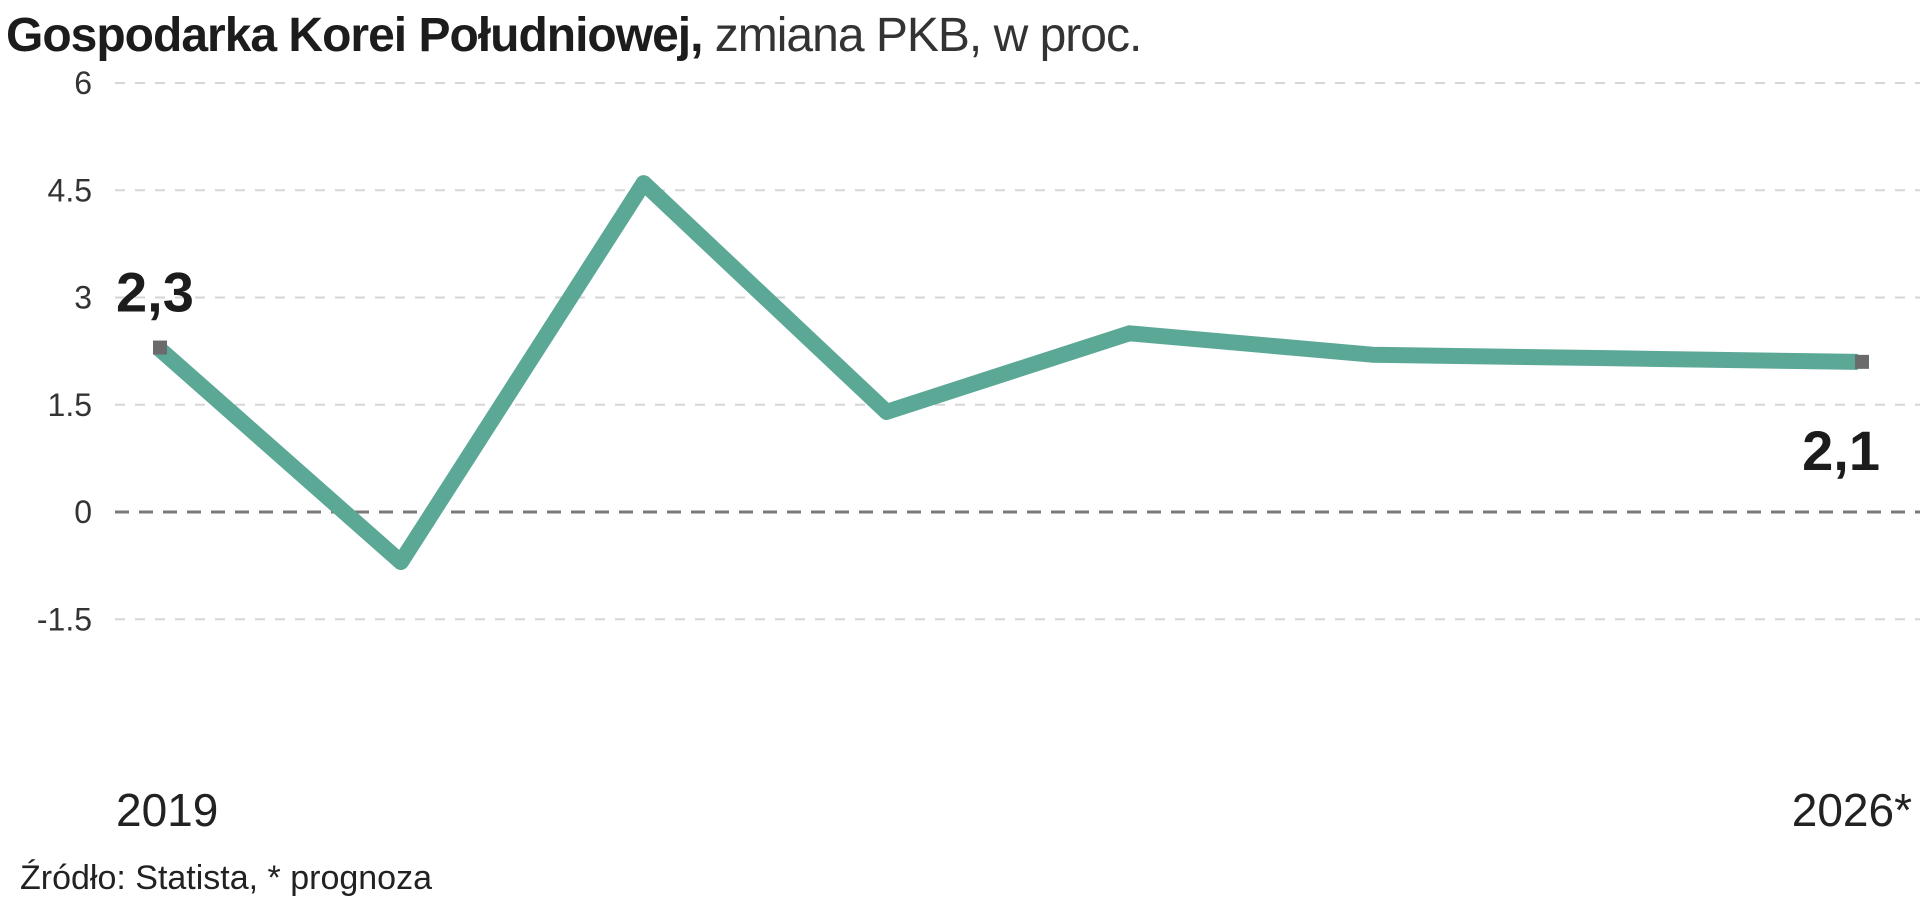 This screenshot has height=910, width=1920. I want to click on y-tick-label: 1.5, so click(70, 405).